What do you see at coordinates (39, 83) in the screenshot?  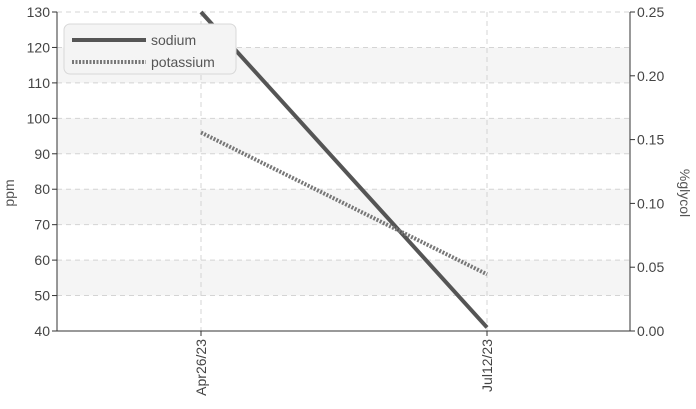 I see `left-tick-label: 110` at bounding box center [39, 83].